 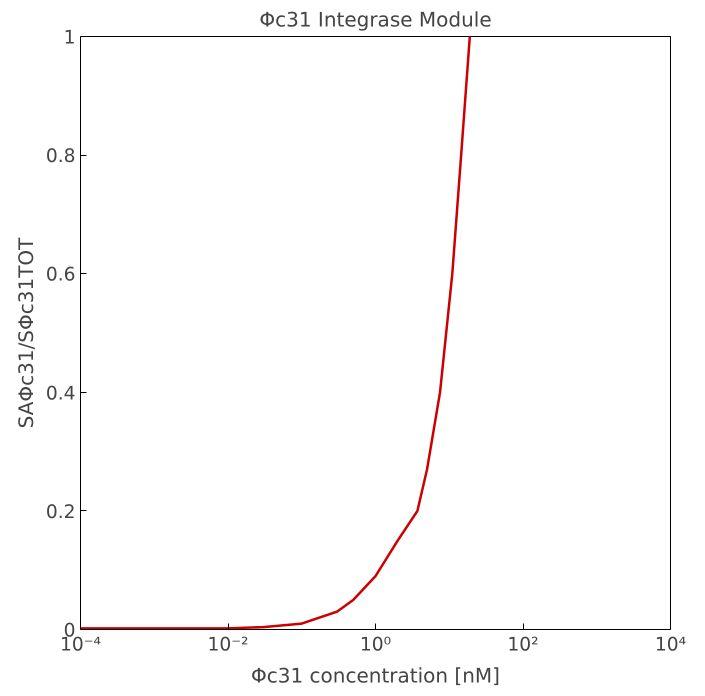 I want to click on x-tick-label: 10², so click(x=523, y=645).